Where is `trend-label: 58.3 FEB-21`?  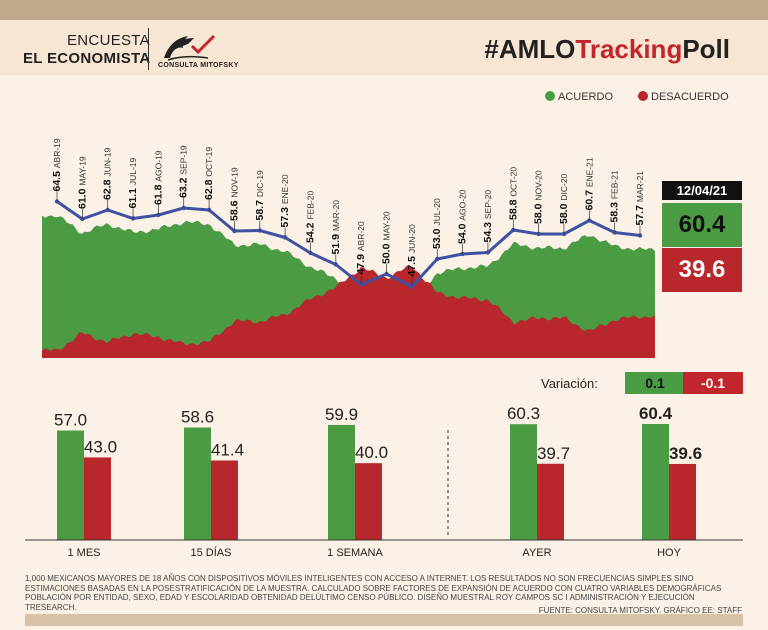
trend-label: 58.3 FEB-21 is located at coordinates (615, 196).